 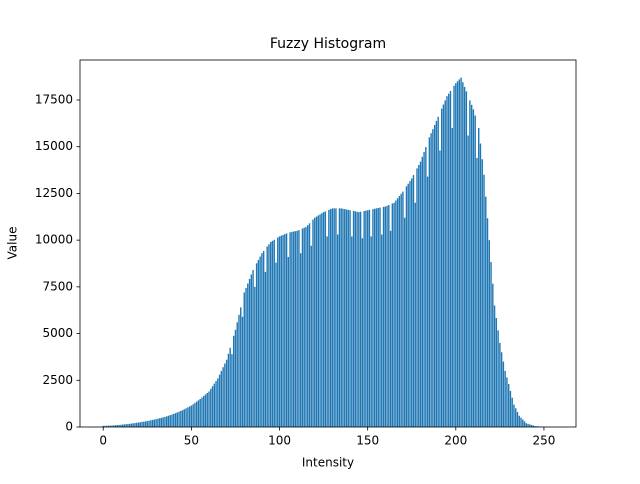 I want to click on y-tick-label: 12500, so click(x=54, y=193).